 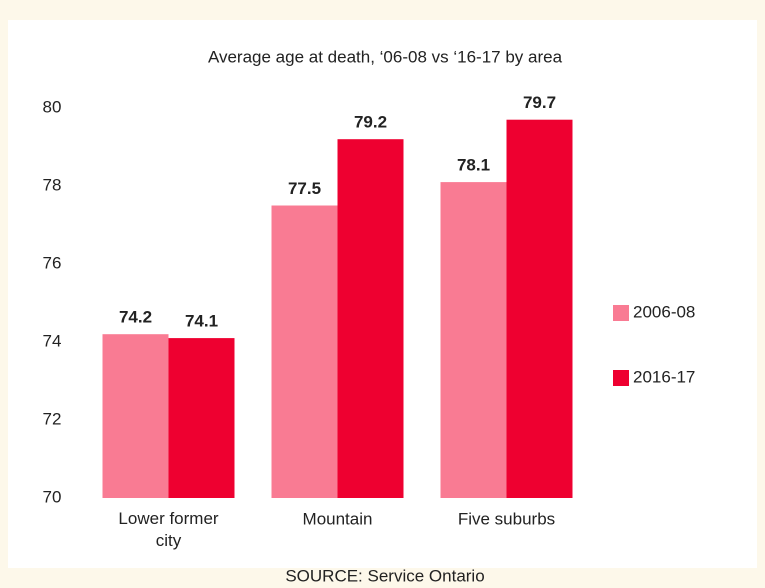 What do you see at coordinates (304, 188) in the screenshot?
I see `value-label: 77.5` at bounding box center [304, 188].